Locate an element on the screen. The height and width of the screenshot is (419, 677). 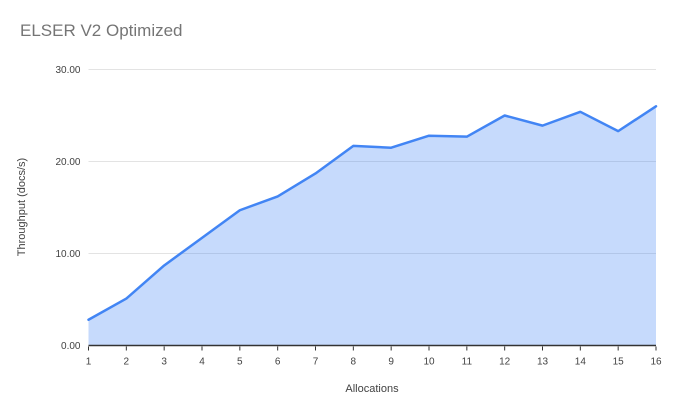
x-tick-label: 4 is located at coordinates (202, 362).